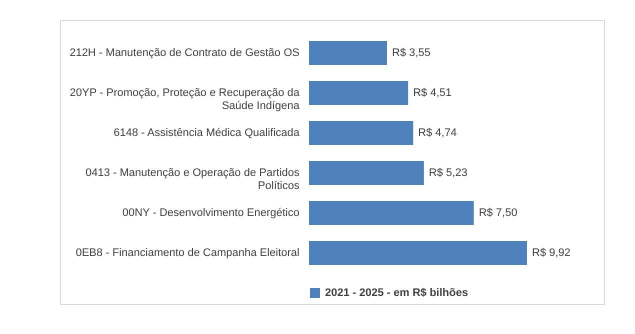 The height and width of the screenshot is (334, 635). What do you see at coordinates (185, 99) in the screenshot?
I see `y-tick-label: 20YP - Promoção, Proteção e Recuperação da Saúde Indígena` at bounding box center [185, 99].